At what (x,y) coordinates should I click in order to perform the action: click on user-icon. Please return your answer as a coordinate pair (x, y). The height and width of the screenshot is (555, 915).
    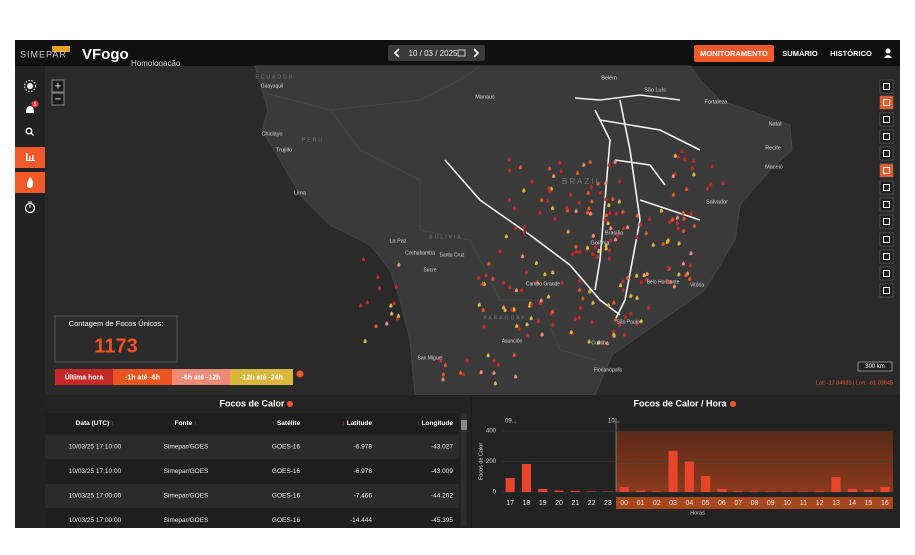
    Looking at the image, I should click on (888, 53).